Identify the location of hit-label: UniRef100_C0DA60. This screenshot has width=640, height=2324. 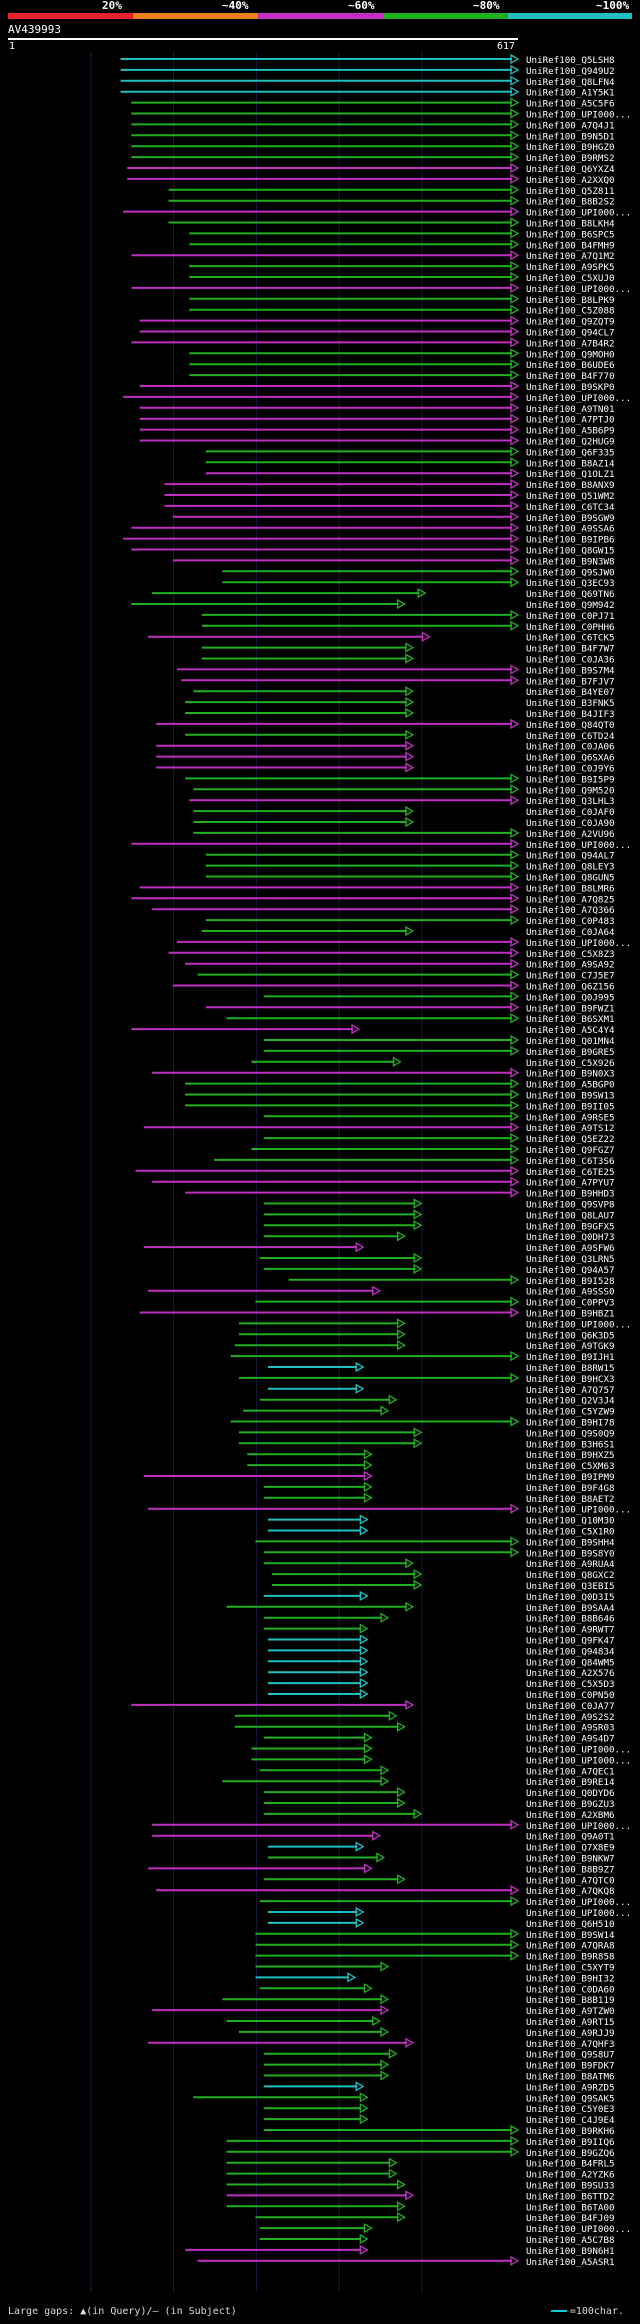
(570, 1989).